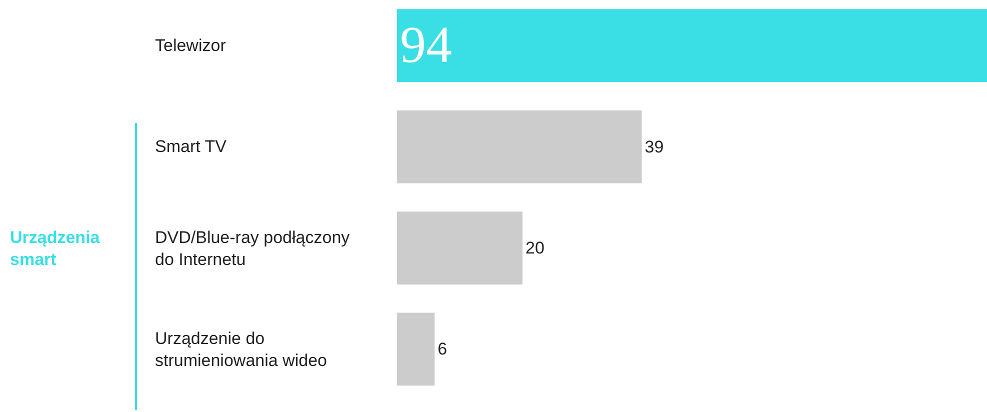 This screenshot has height=412, width=987. What do you see at coordinates (443, 349) in the screenshot?
I see `data-label: 6` at bounding box center [443, 349].